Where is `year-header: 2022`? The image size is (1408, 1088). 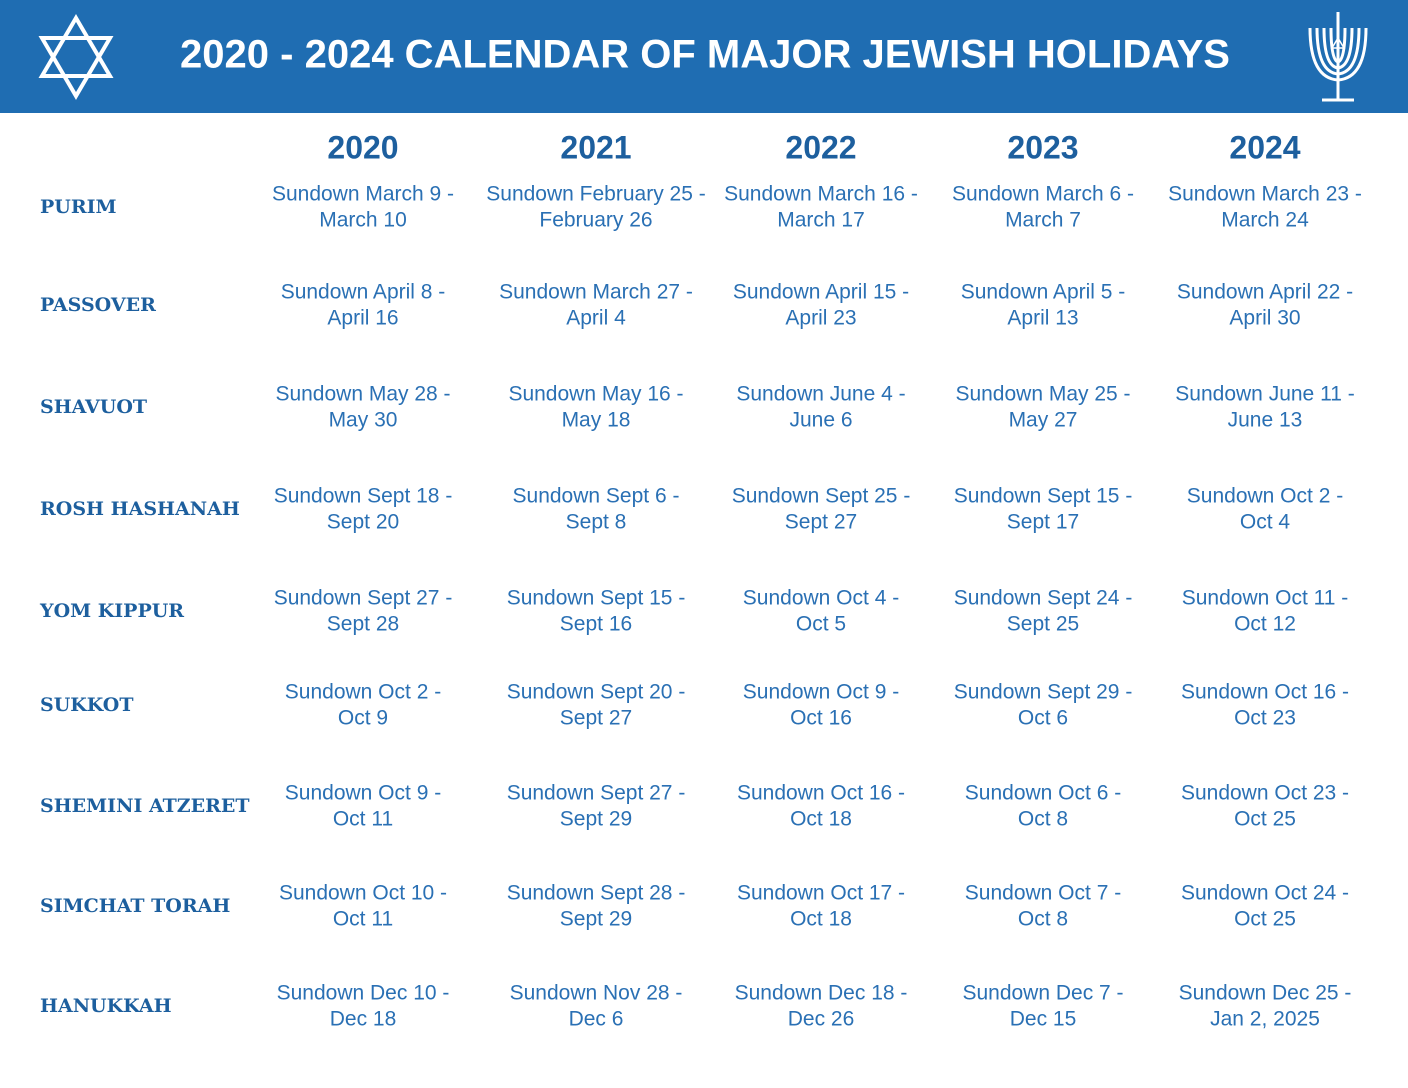 year-header: 2022 is located at coordinates (820, 147).